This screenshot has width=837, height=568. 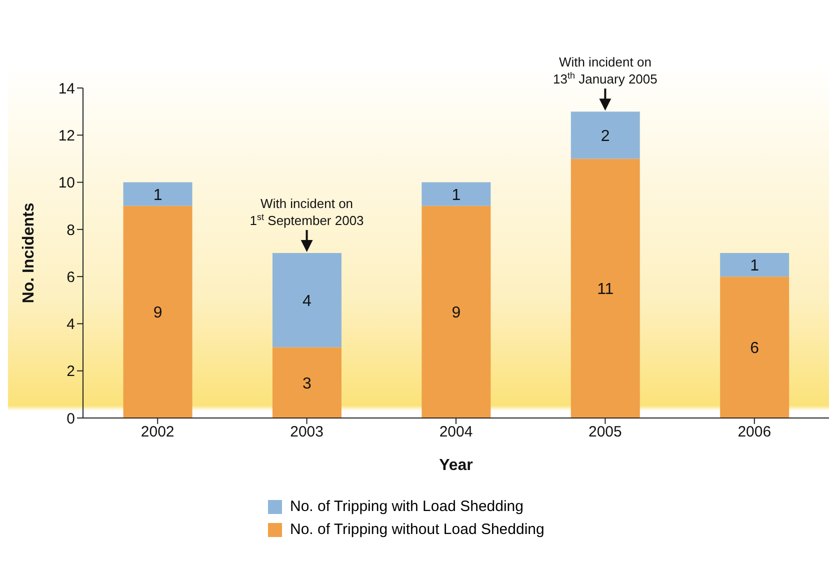 What do you see at coordinates (66, 183) in the screenshot?
I see `y-tick-label: 10` at bounding box center [66, 183].